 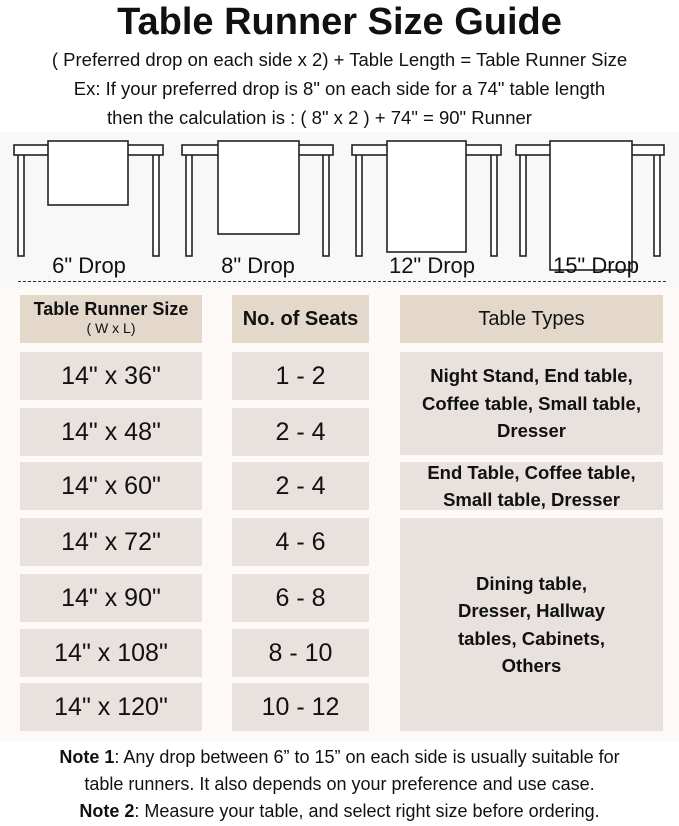 I want to click on seats-cell: 1 - 2, so click(x=300, y=376).